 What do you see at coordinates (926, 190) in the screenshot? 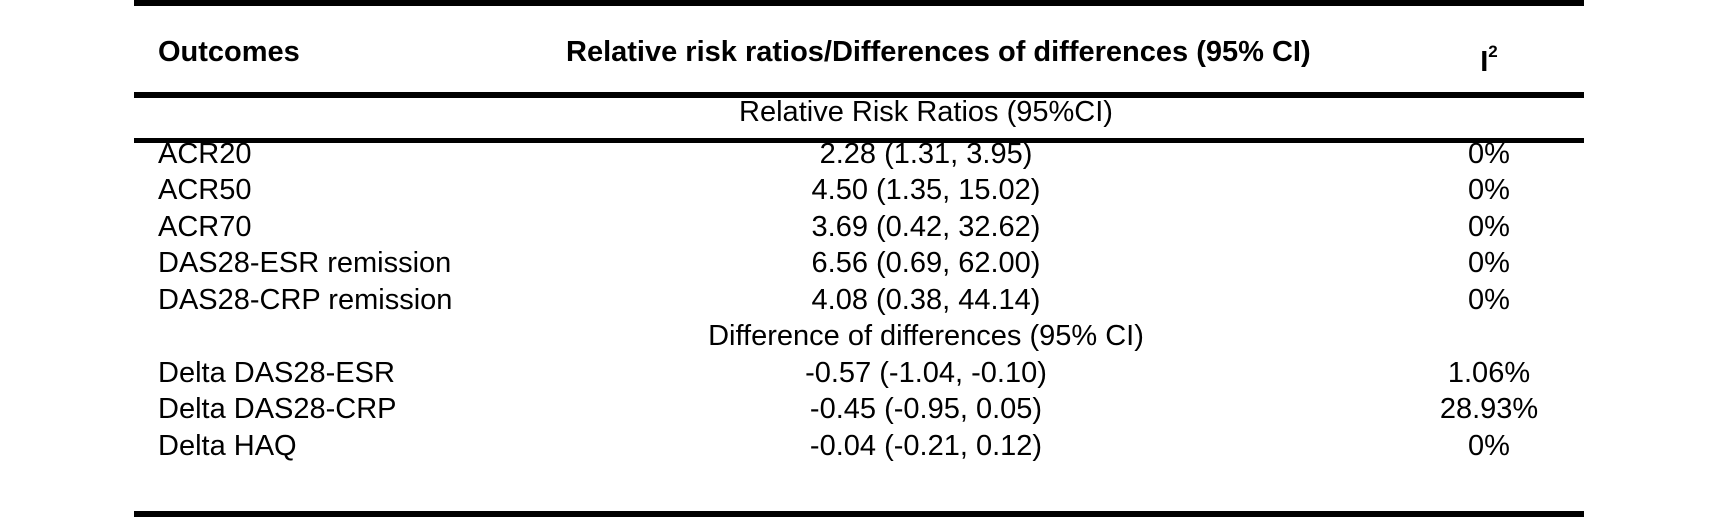
I see `row-value: 4.50 (1.35, 15.02)` at bounding box center [926, 190].